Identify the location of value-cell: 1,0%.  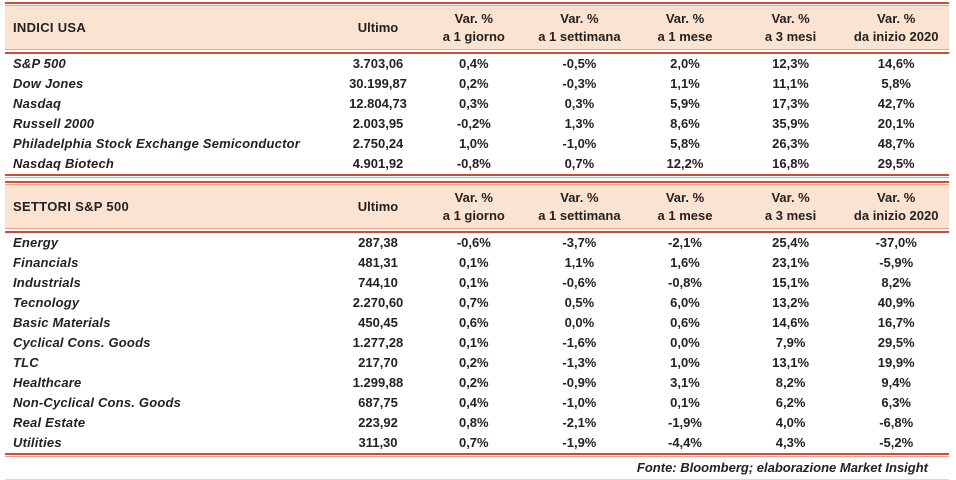
(473, 143).